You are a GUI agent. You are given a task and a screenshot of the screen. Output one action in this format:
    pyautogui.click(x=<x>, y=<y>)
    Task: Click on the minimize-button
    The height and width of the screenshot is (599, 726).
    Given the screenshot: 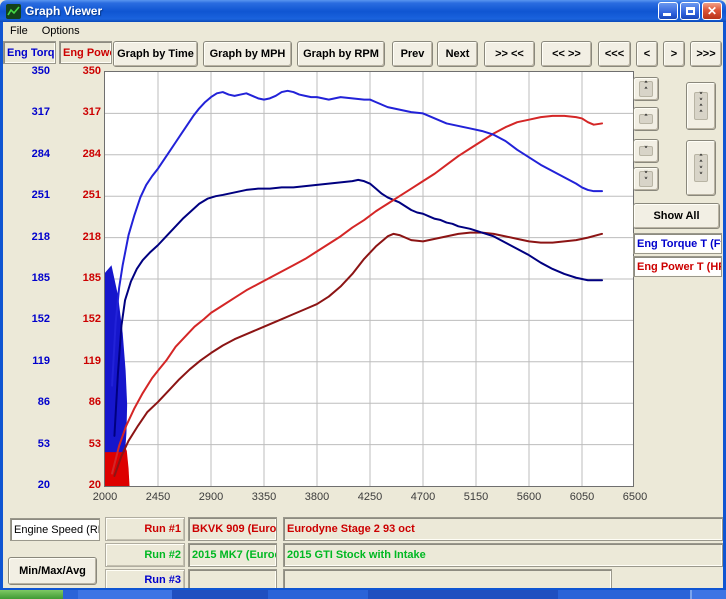 What is the action you would take?
    pyautogui.click(x=668, y=11)
    